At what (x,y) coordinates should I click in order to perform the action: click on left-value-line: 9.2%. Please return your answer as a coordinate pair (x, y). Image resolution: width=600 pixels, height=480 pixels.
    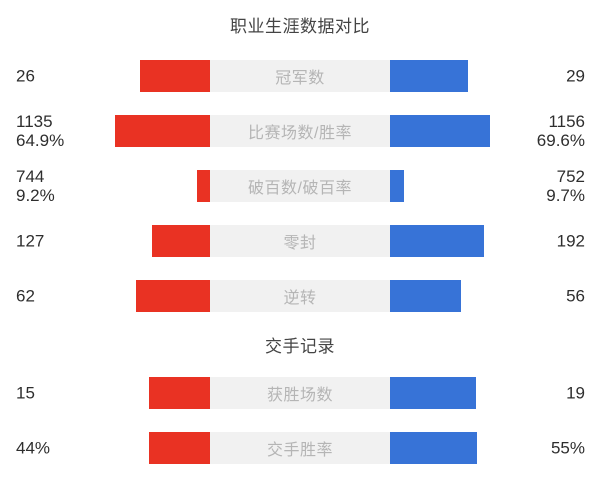
    Looking at the image, I should click on (35, 195).